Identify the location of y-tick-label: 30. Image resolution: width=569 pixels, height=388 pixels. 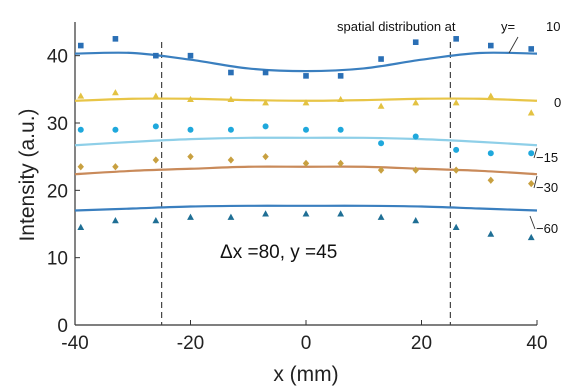
(57, 124).